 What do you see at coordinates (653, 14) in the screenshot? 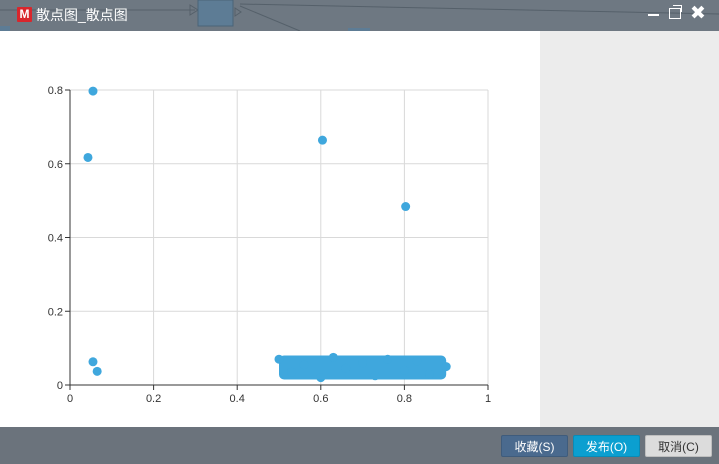
I see `minimize-icon` at bounding box center [653, 14].